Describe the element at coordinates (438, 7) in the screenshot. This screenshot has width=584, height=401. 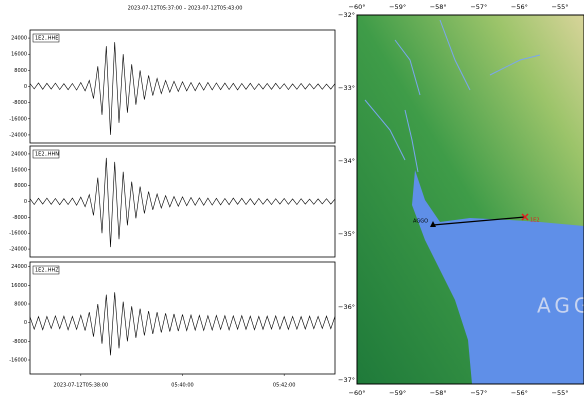
I see `map-x-label-top: −58°` at that location.